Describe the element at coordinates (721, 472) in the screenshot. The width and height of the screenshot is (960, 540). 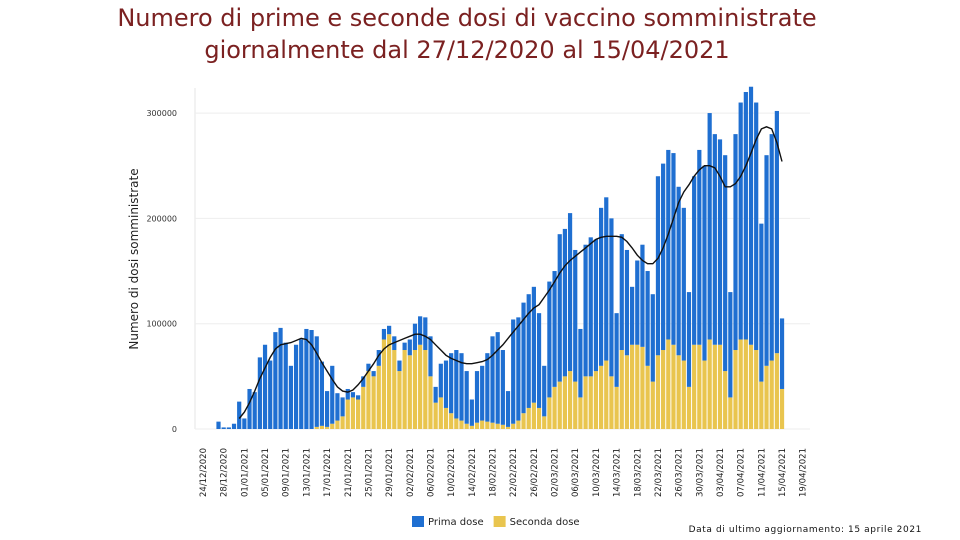
I see `x-tick-label: 03/04/2021` at that location.